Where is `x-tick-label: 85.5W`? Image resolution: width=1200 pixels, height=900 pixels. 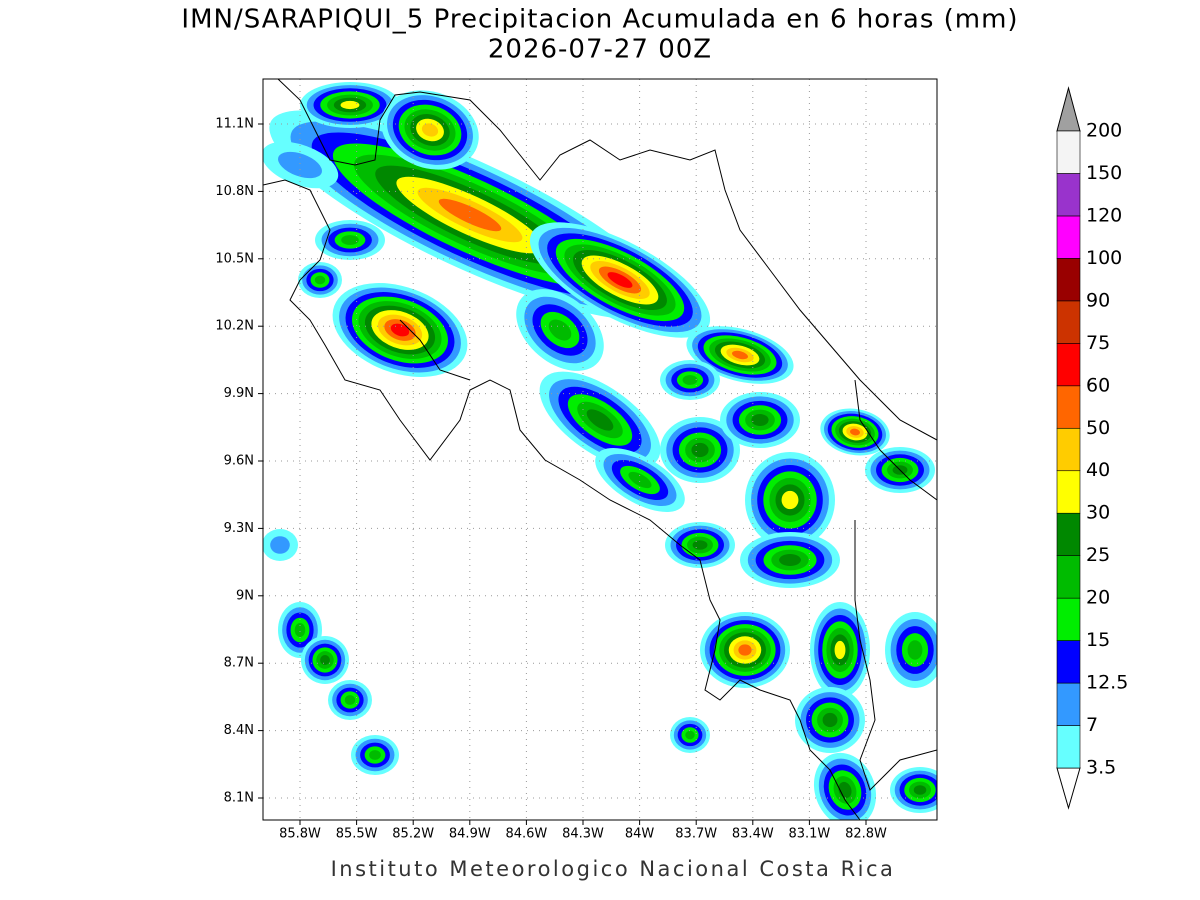
x-tick-label: 85.5W is located at coordinates (357, 834).